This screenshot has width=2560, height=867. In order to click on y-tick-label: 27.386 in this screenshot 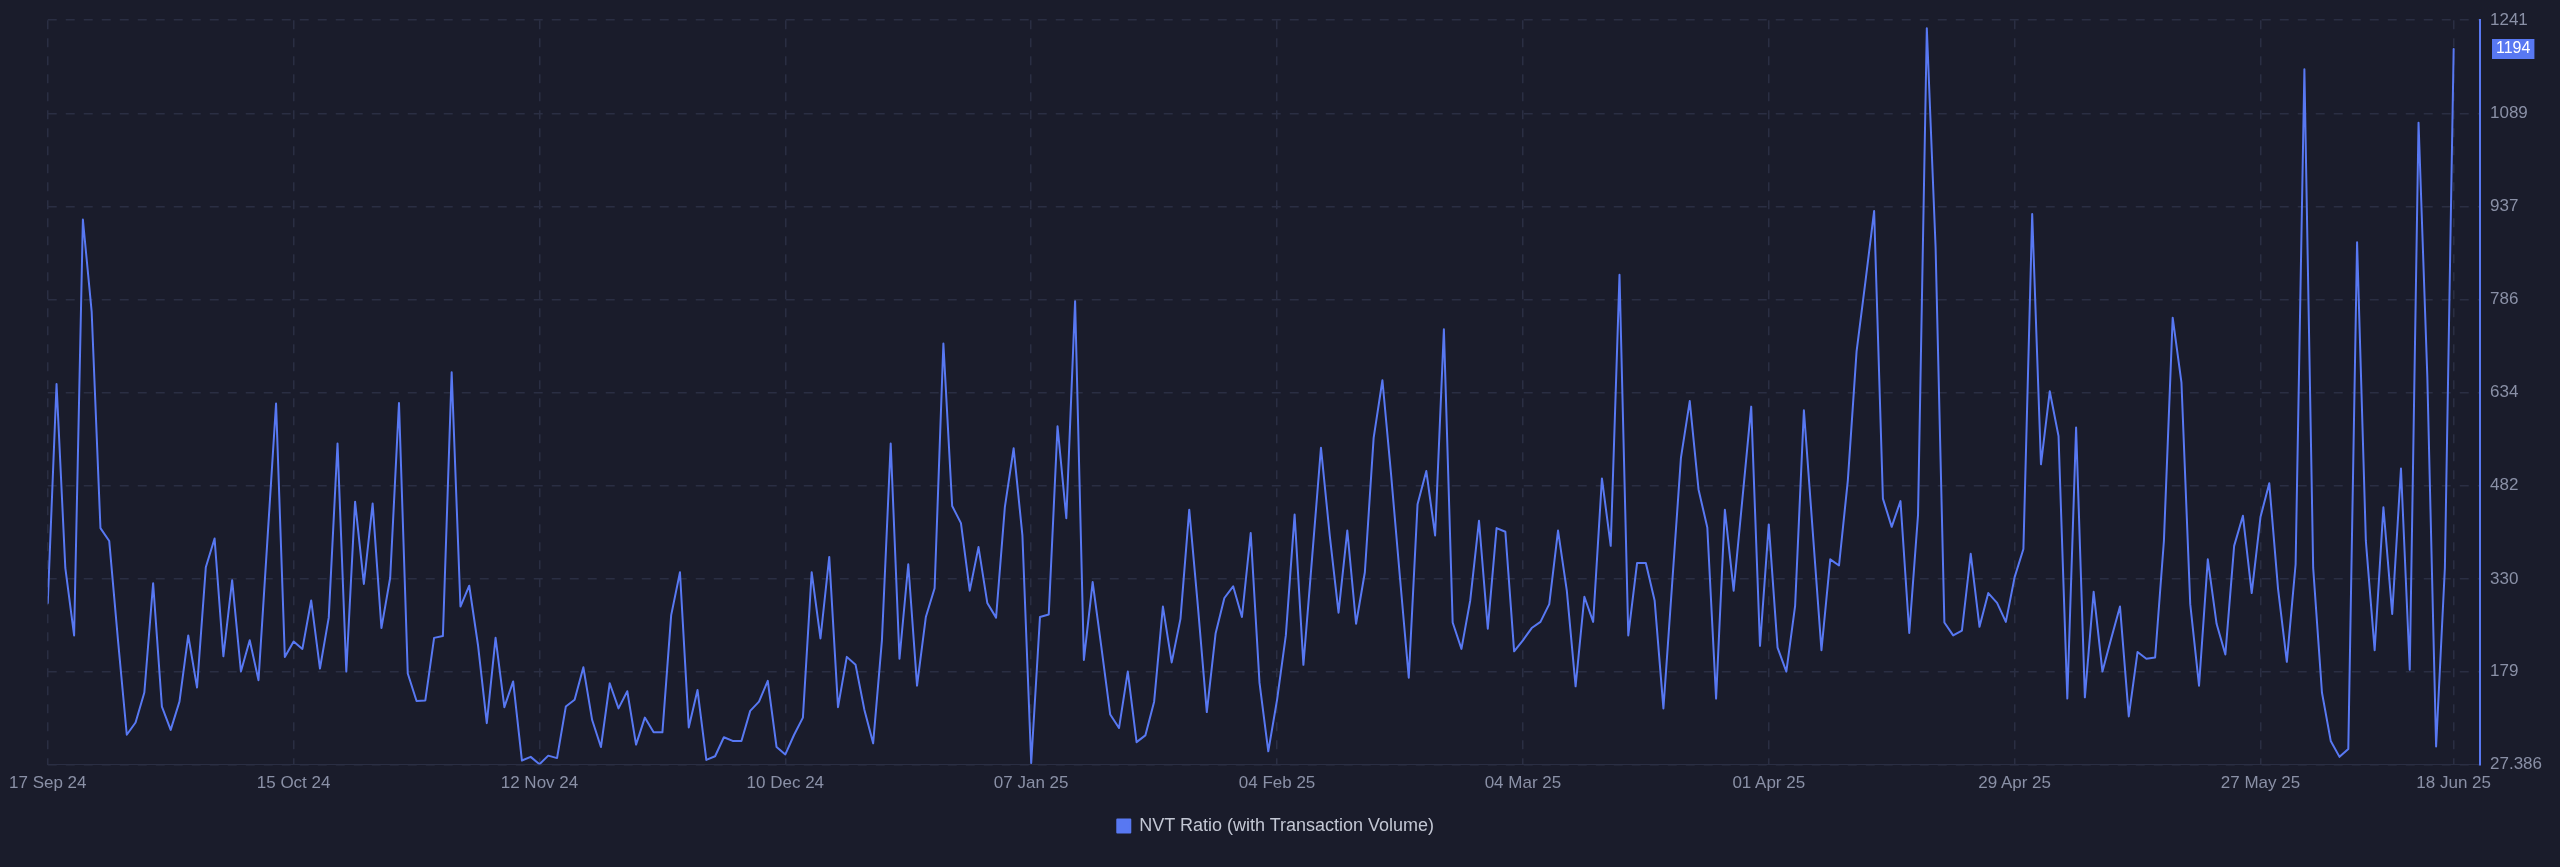, I will do `click(2516, 764)`.